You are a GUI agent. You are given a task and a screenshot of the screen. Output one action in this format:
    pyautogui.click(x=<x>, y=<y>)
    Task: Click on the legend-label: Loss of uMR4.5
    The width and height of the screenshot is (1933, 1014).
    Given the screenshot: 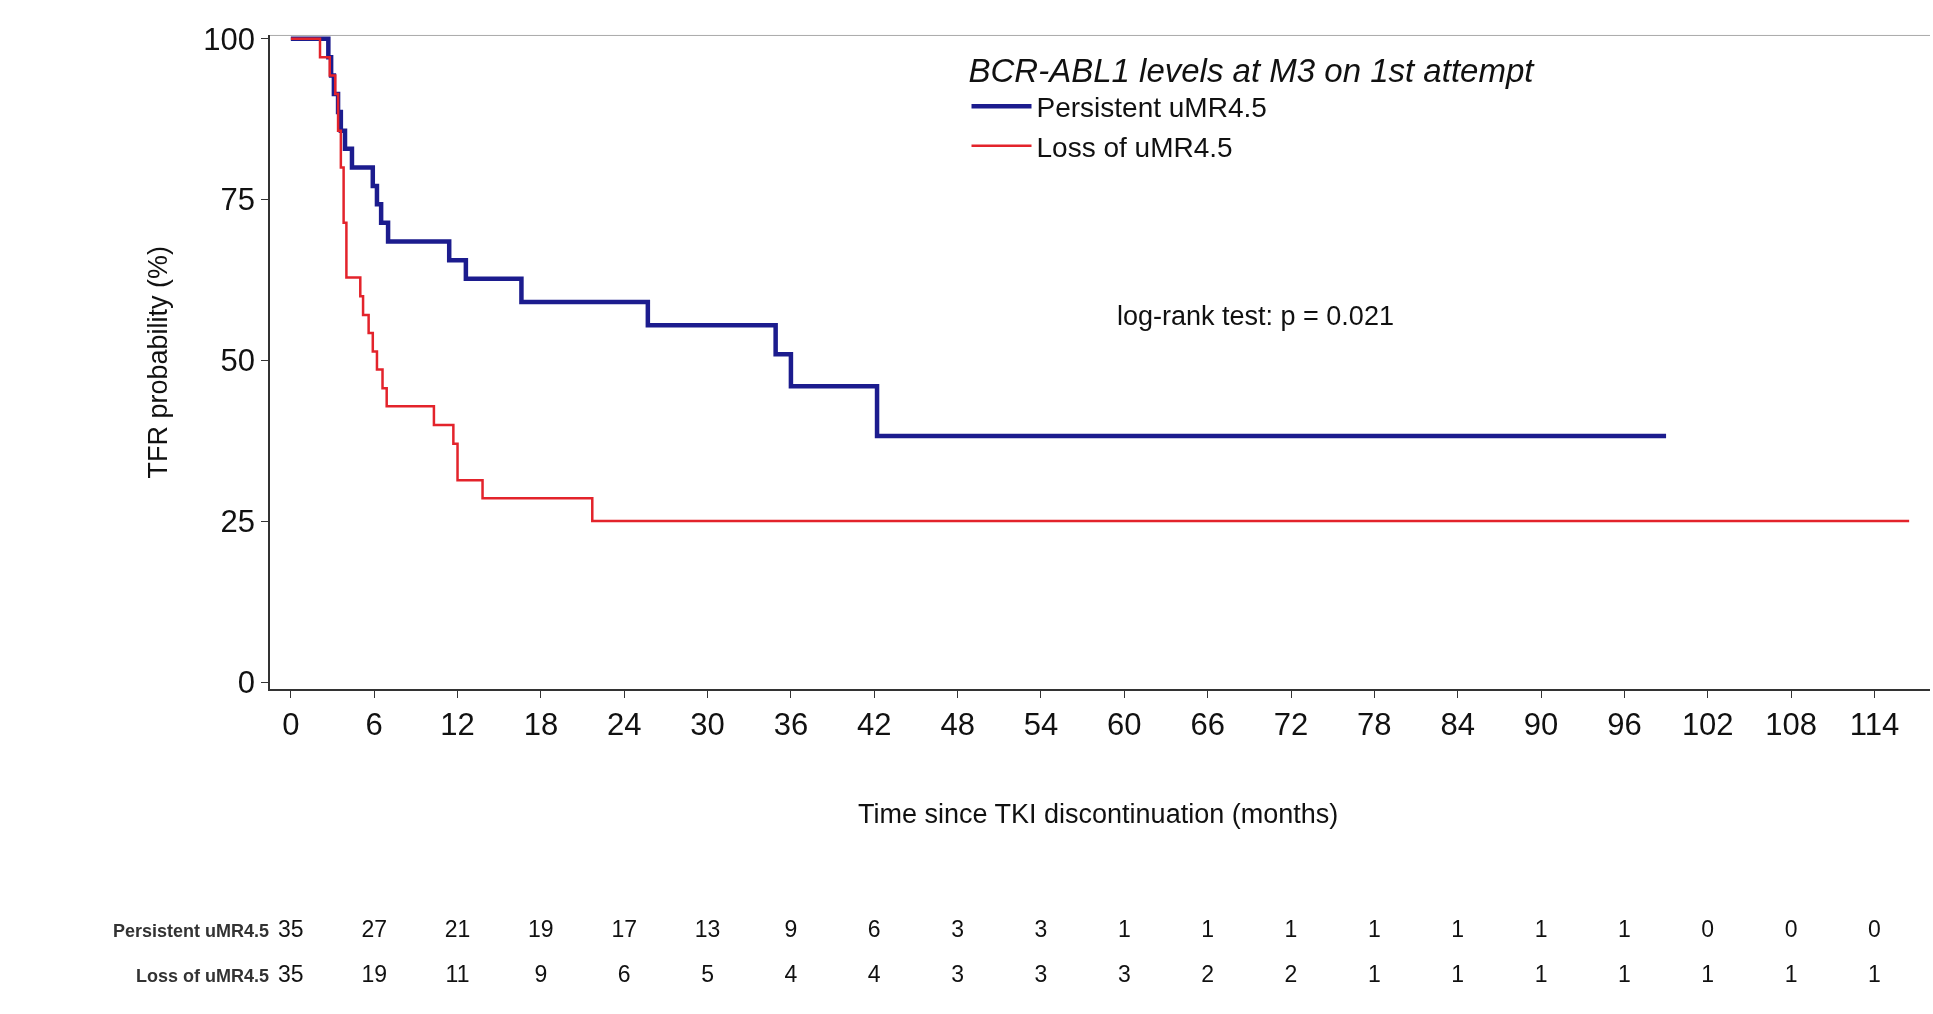 What is the action you would take?
    pyautogui.click(x=1134, y=147)
    